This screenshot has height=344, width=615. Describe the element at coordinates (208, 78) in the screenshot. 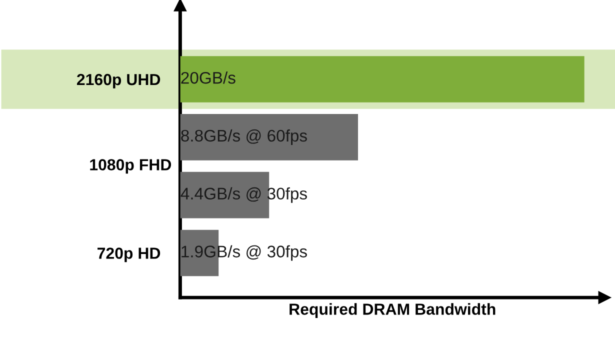

I see `data-label: 20GB/s` at that location.